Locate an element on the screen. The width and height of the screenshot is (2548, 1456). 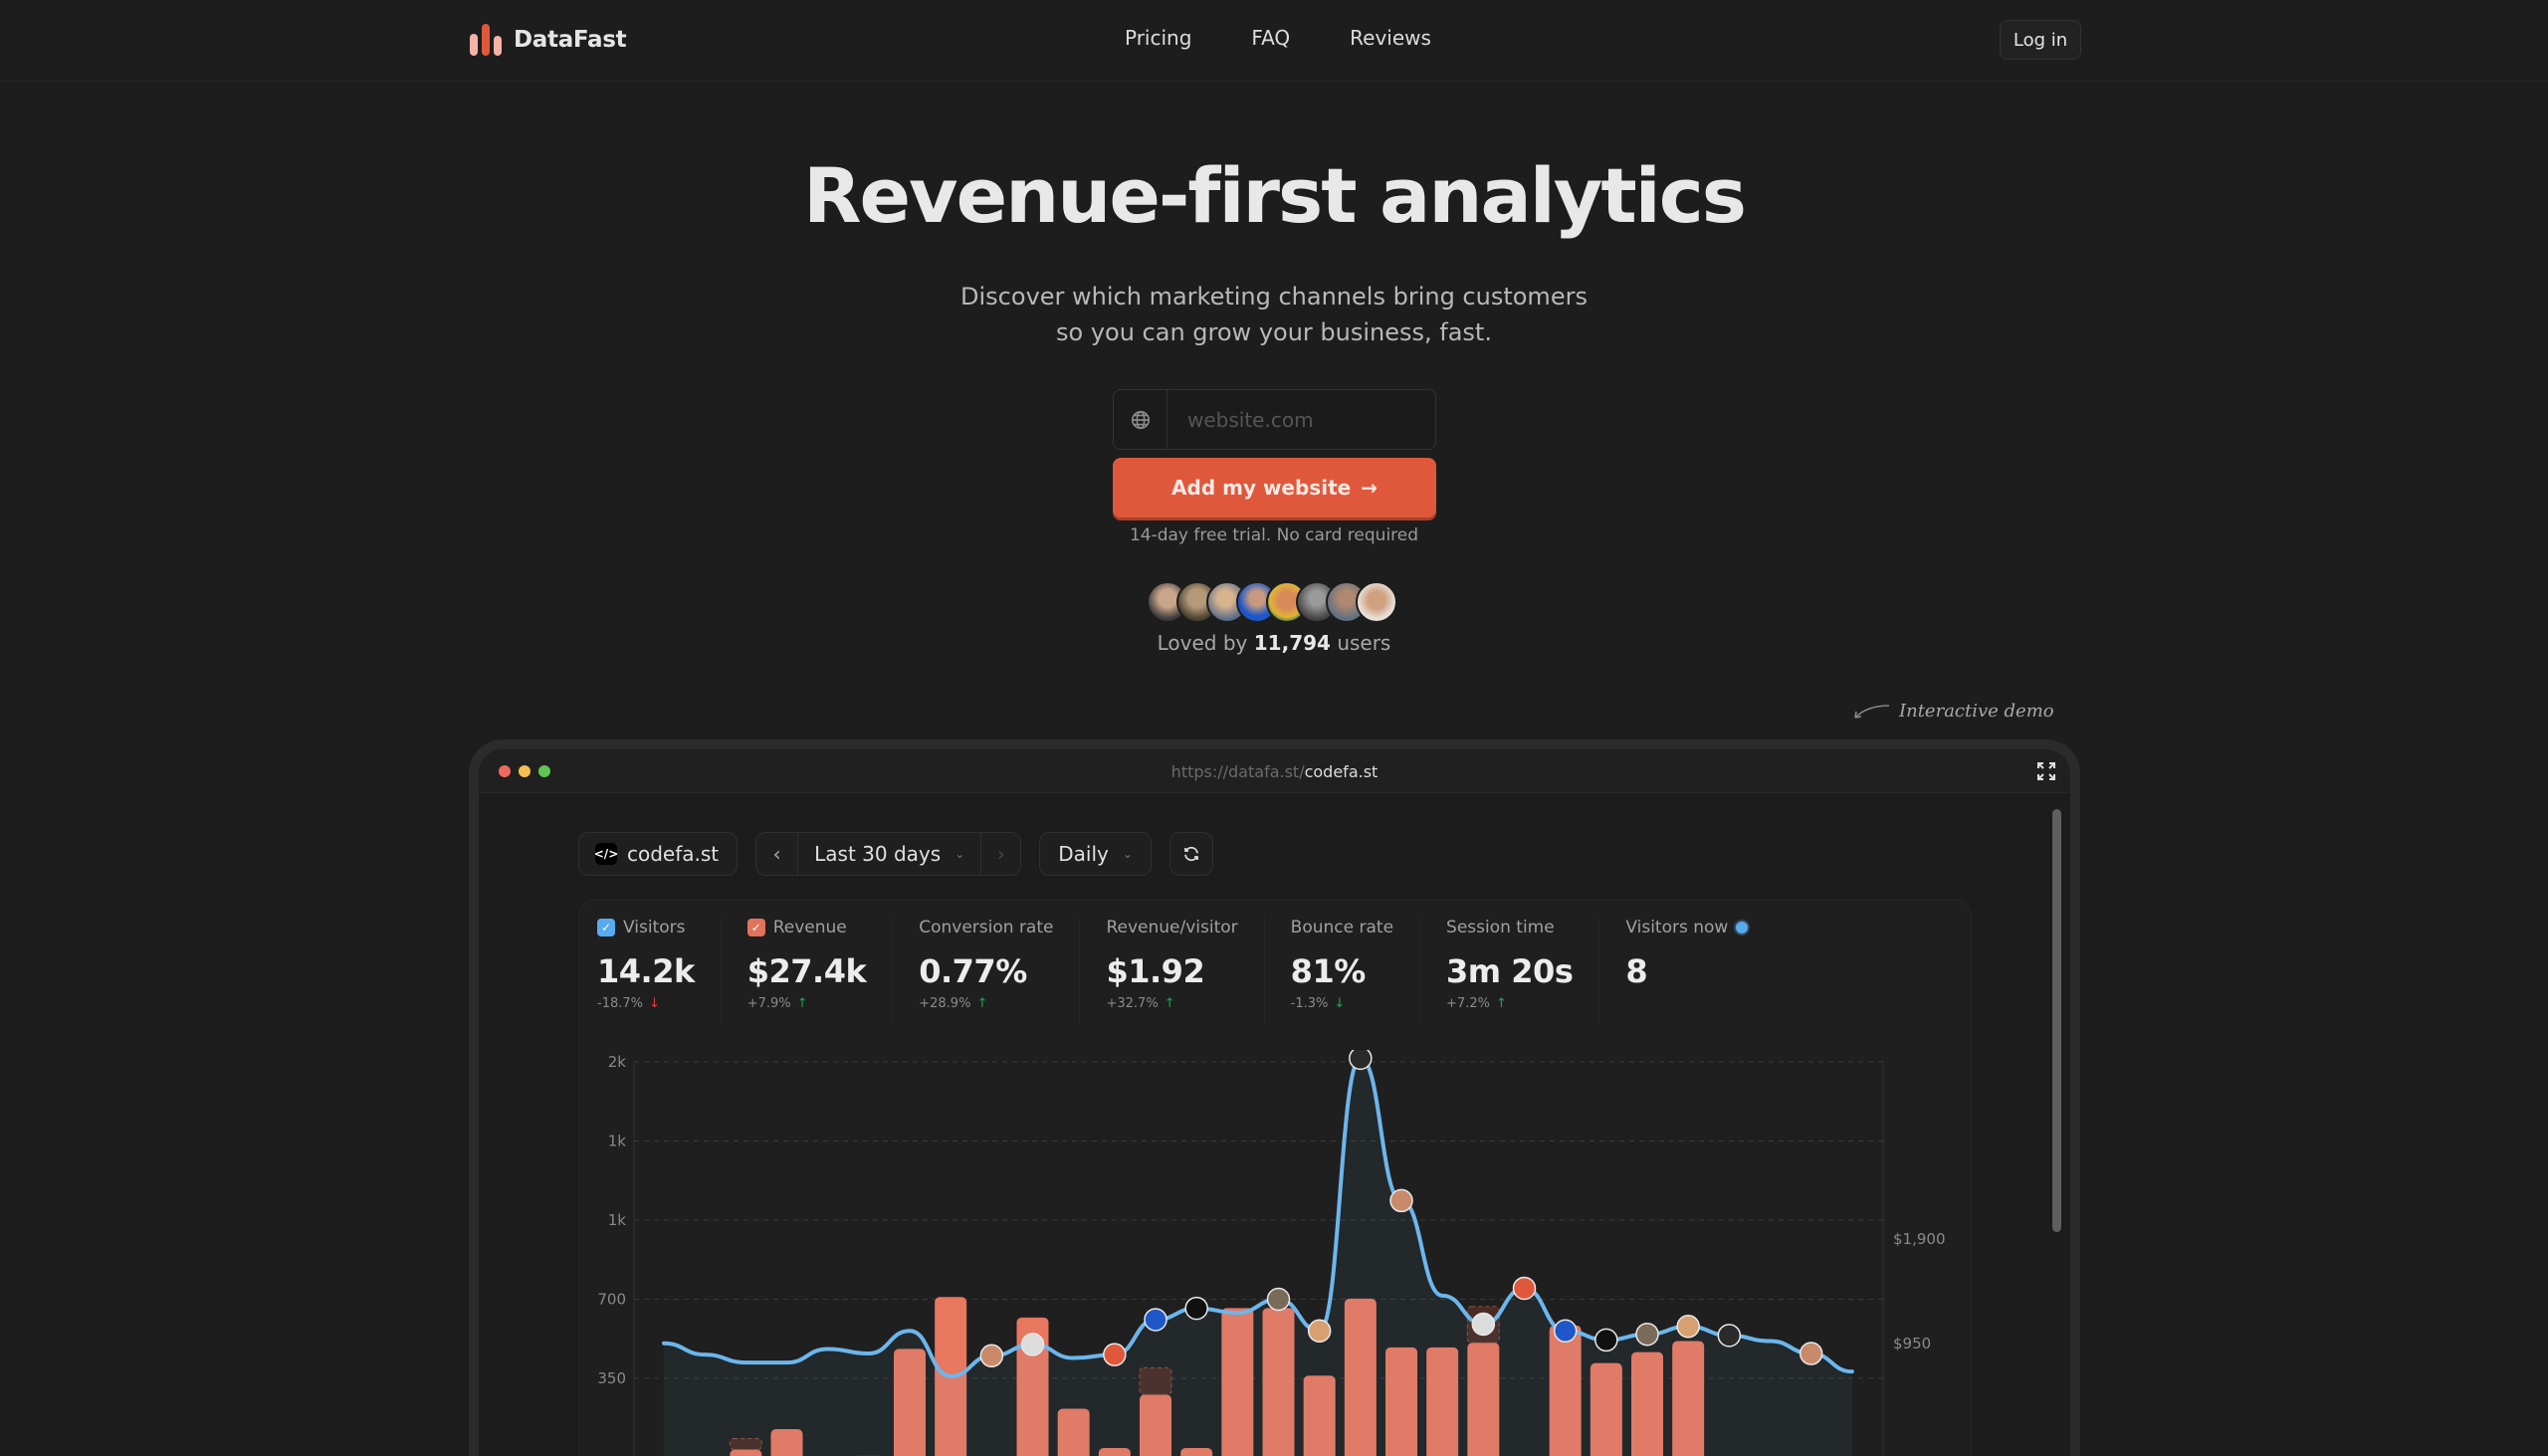
stat-label: Conversion rate is located at coordinates (986, 927).